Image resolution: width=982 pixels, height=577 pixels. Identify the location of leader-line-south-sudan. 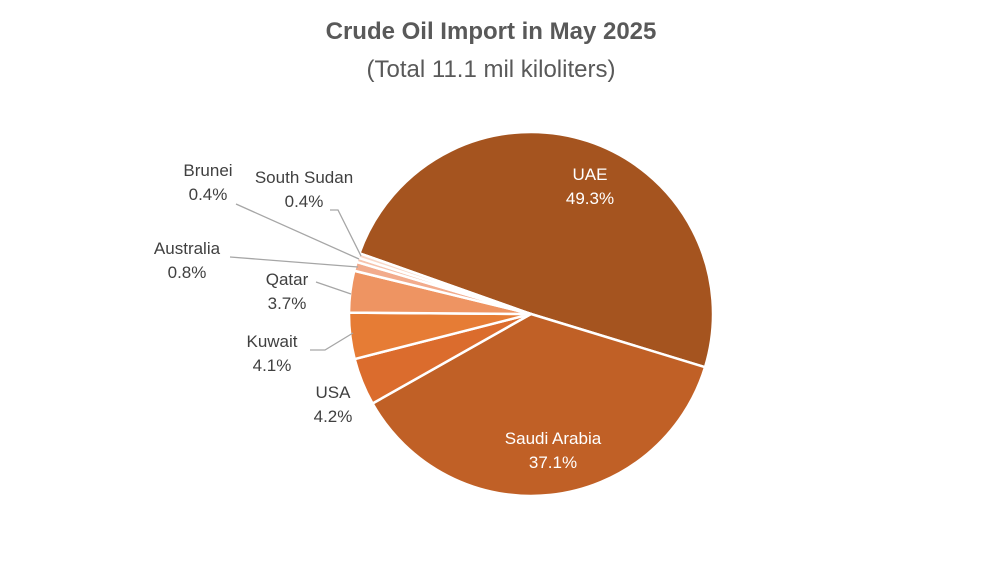
(346, 233).